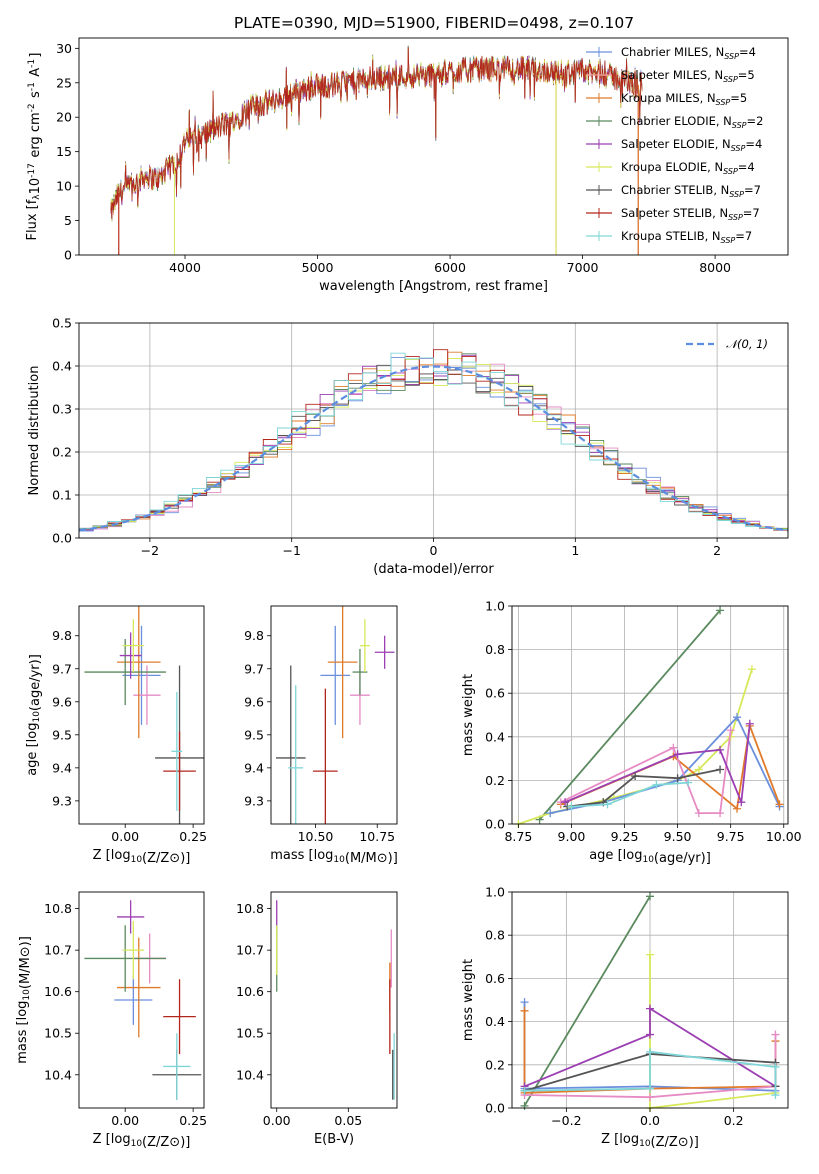  I want to click on y-tick-label: 9.7, so click(254, 668).